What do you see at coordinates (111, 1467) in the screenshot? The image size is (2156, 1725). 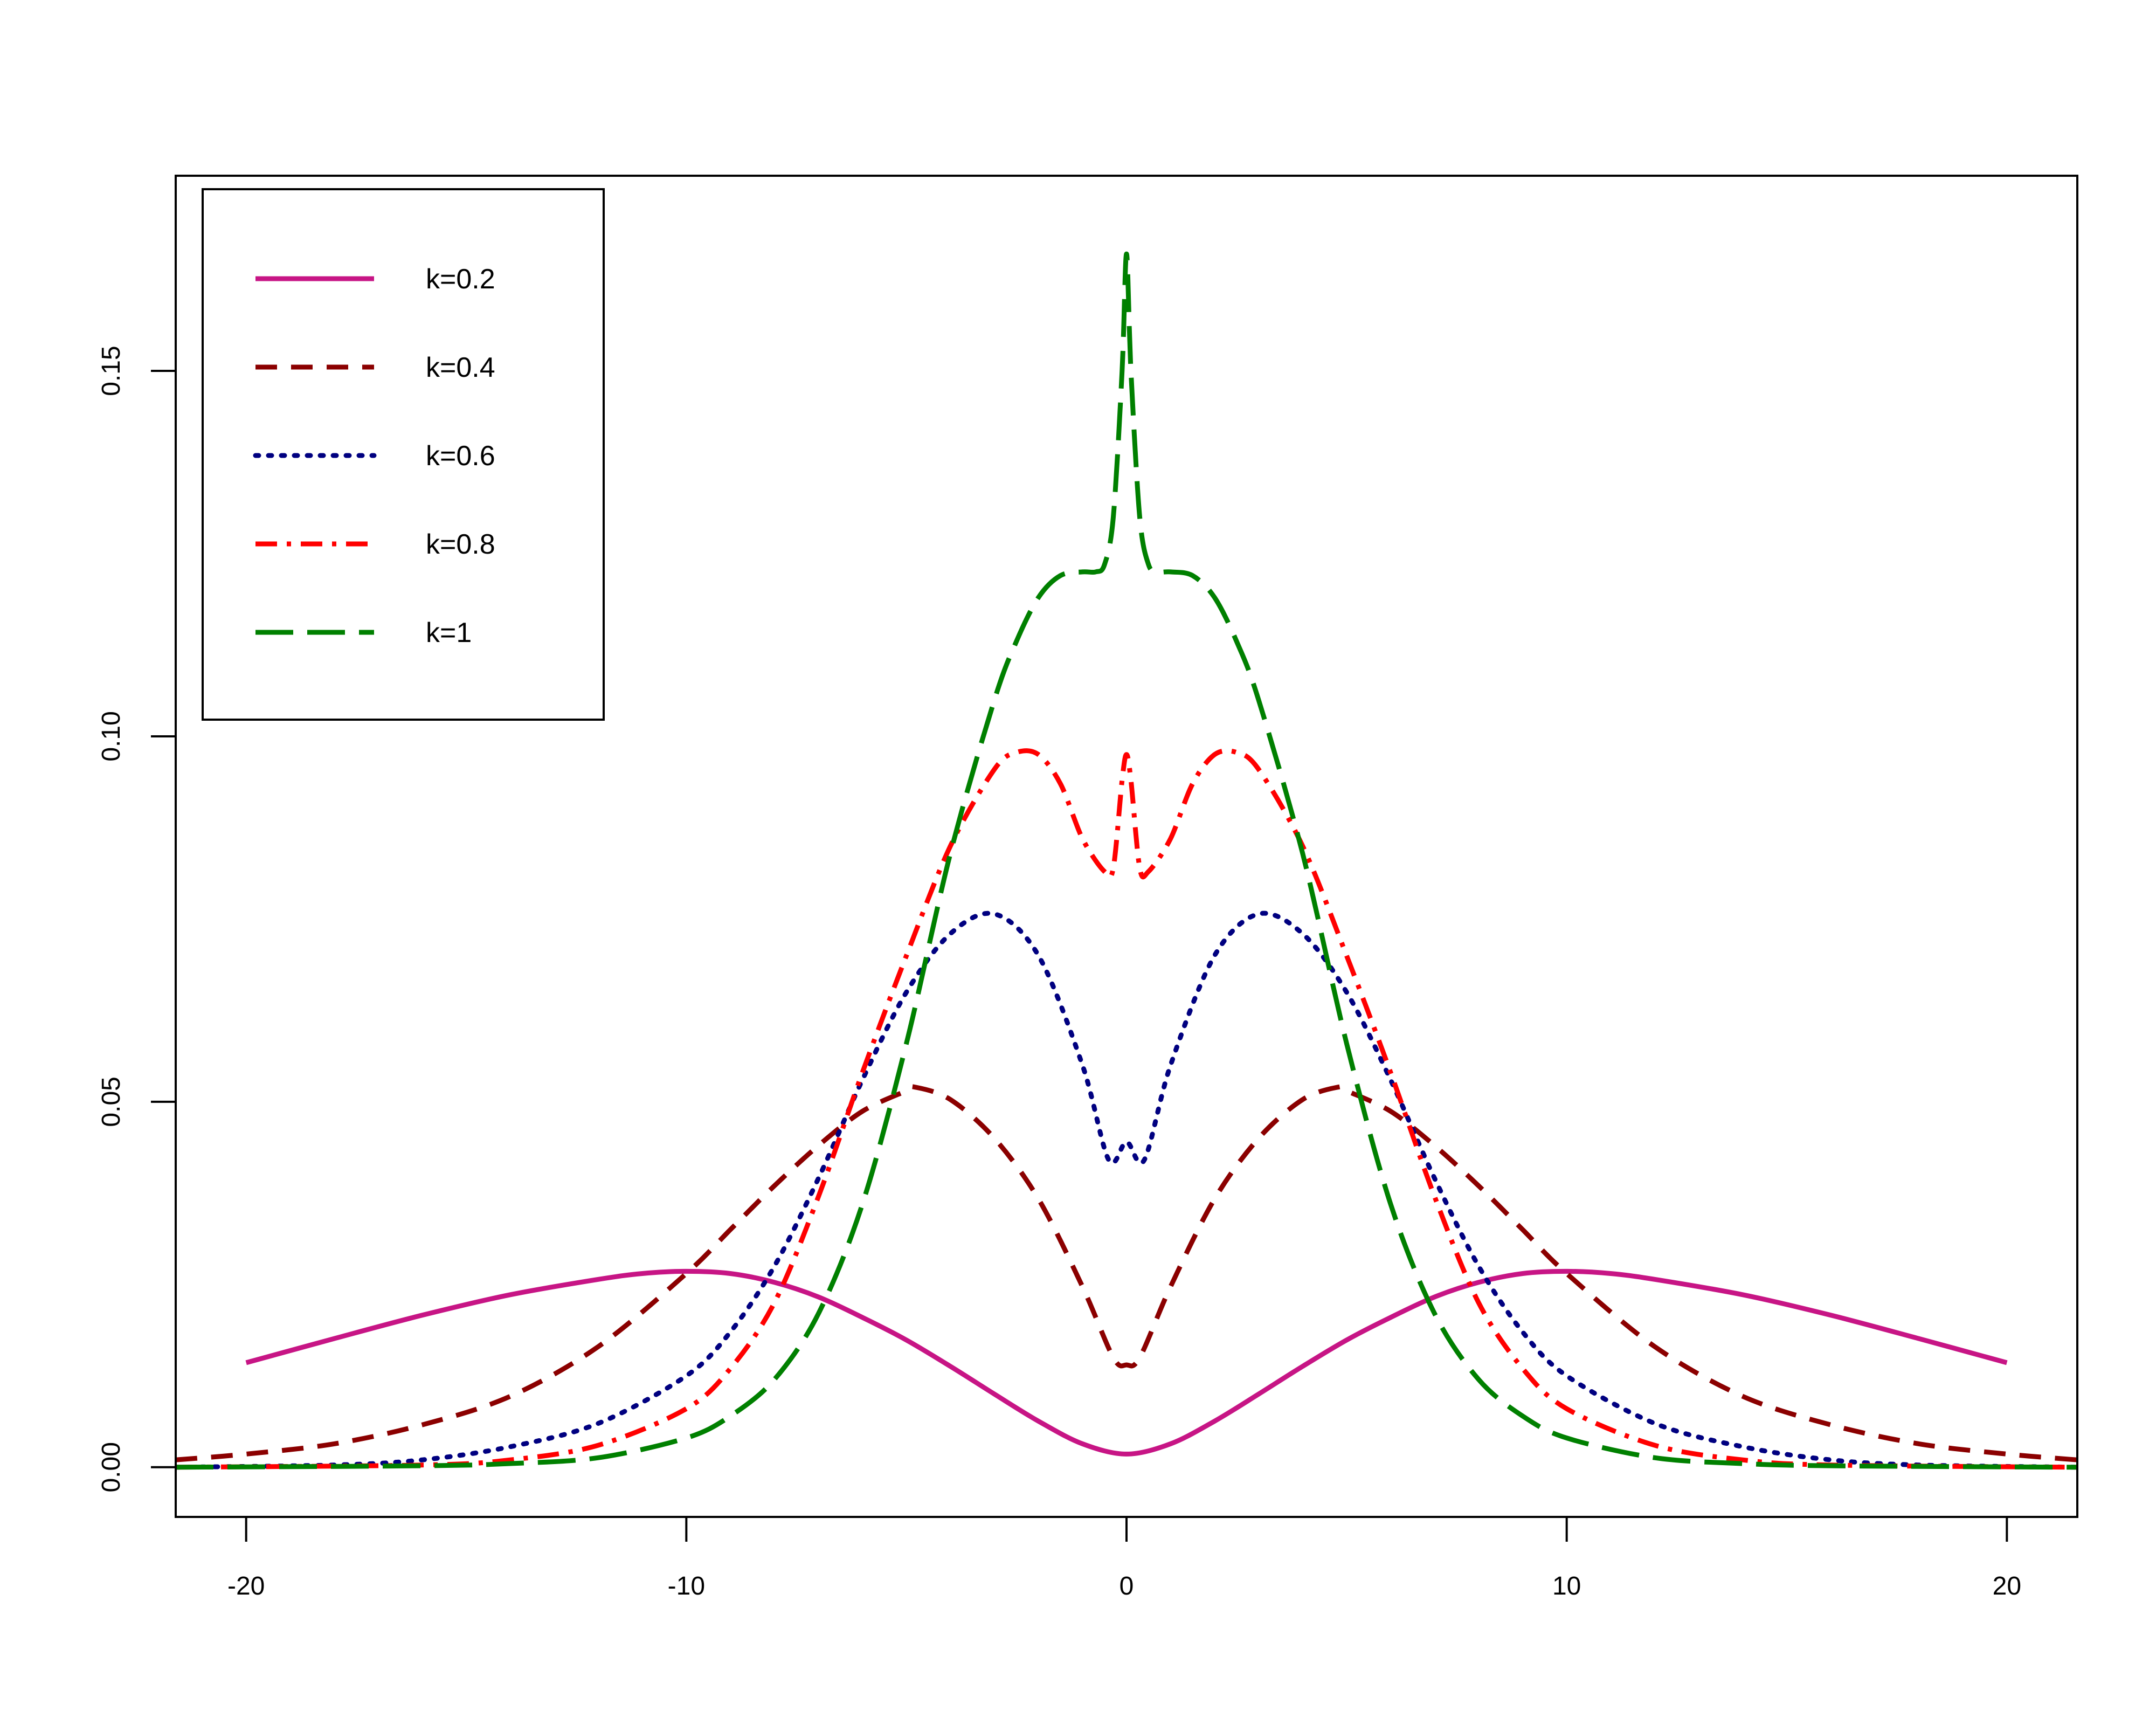 I see `y-tick-label: 0.00` at bounding box center [111, 1467].